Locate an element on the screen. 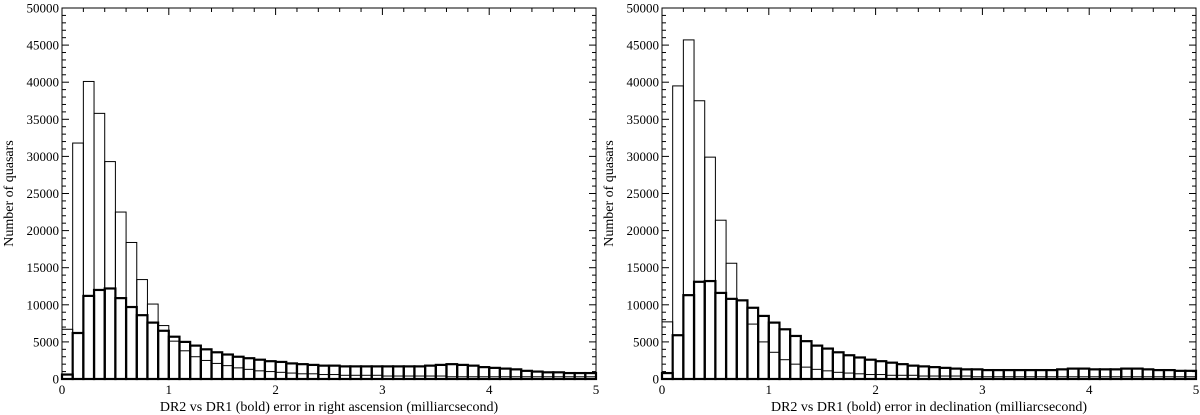  y-tick-label: 15000 is located at coordinates (643, 267).